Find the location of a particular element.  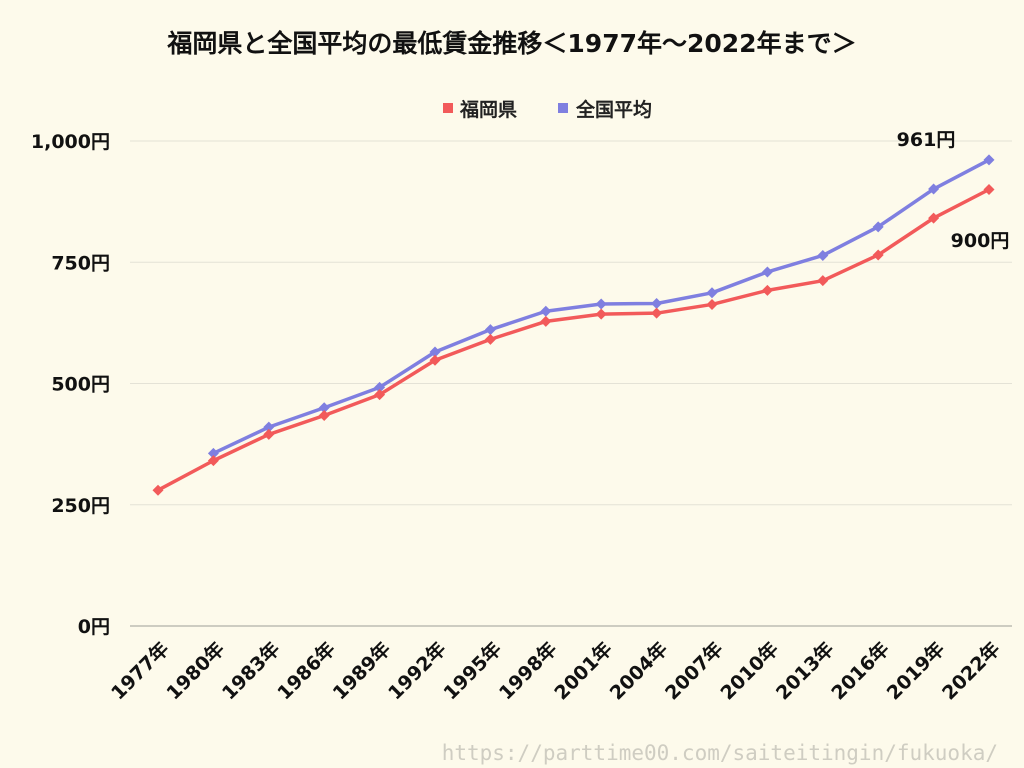

x-tick-label: 1989年 is located at coordinates (361, 670).